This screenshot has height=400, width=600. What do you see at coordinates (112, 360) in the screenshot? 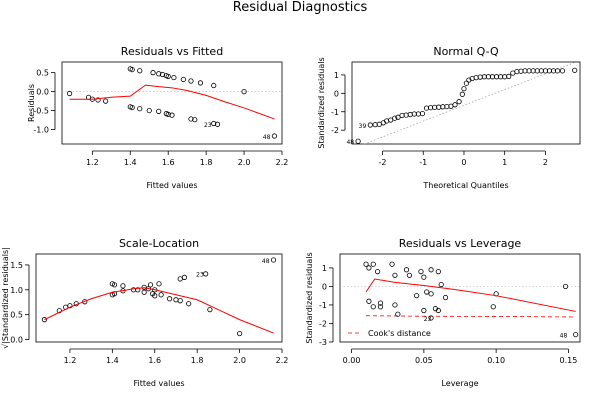
I see `x-tick-label: 1.4` at bounding box center [112, 360].